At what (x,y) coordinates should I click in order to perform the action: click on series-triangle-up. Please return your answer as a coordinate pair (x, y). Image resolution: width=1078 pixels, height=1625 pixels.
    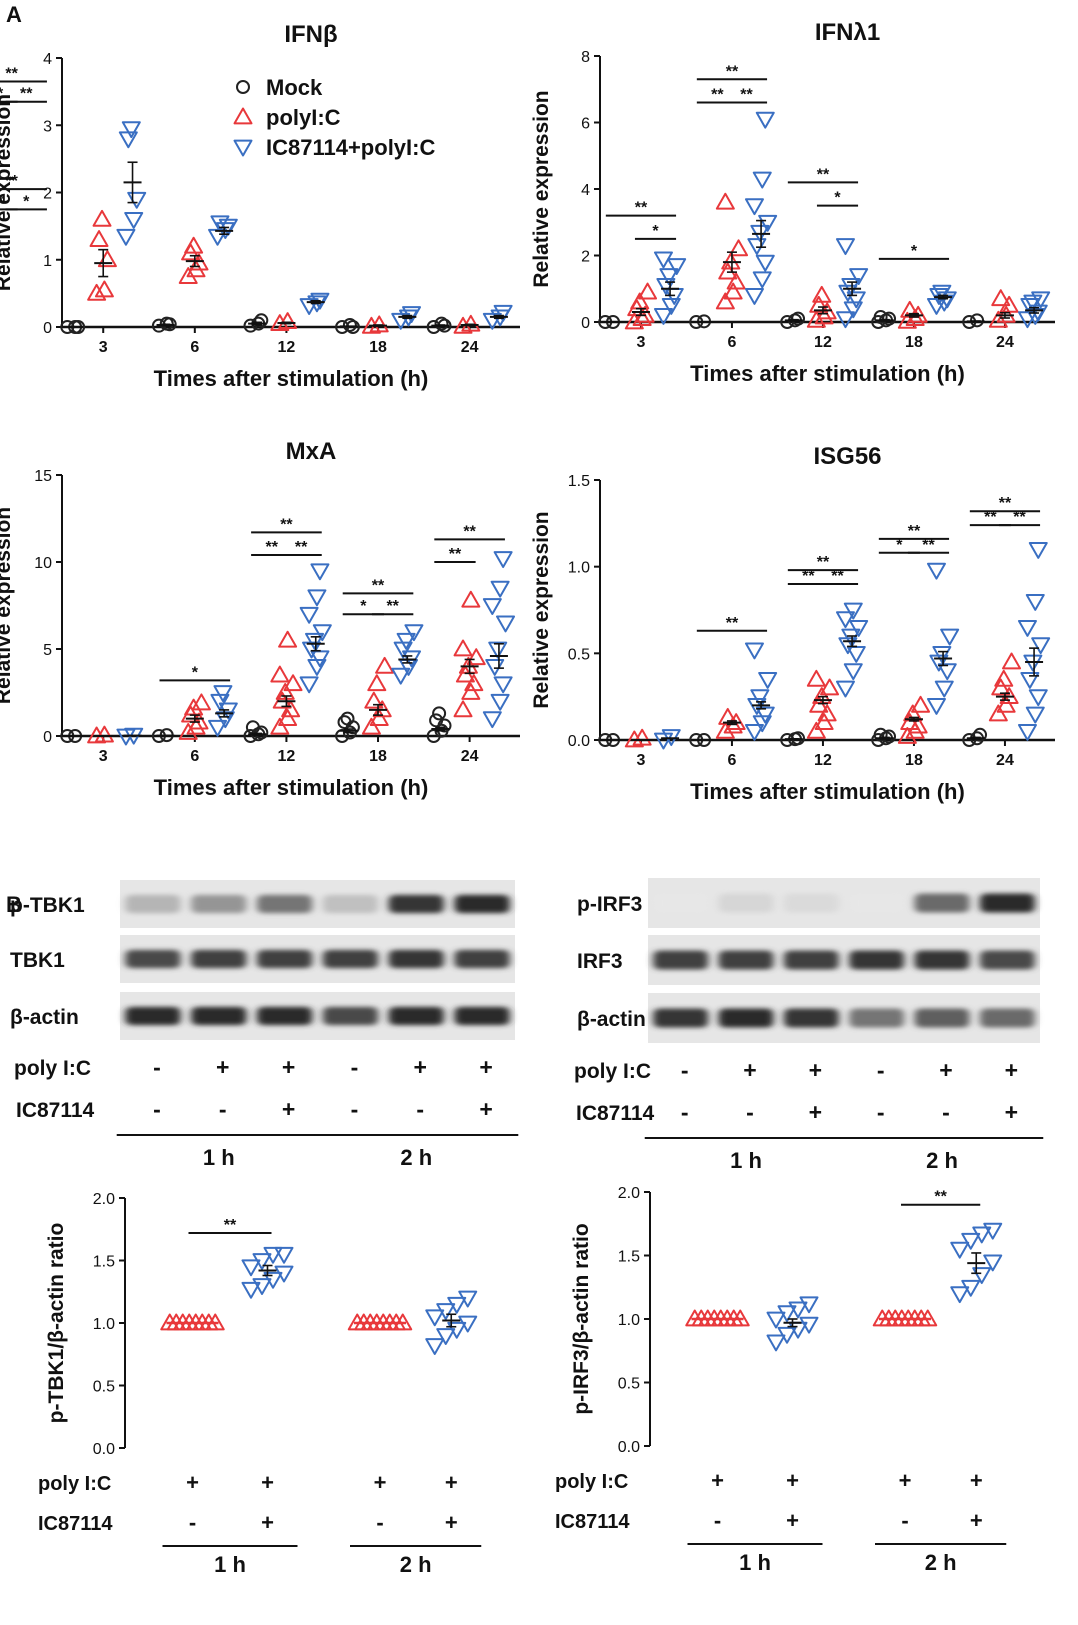
    Looking at the image, I should click on (284, 271).